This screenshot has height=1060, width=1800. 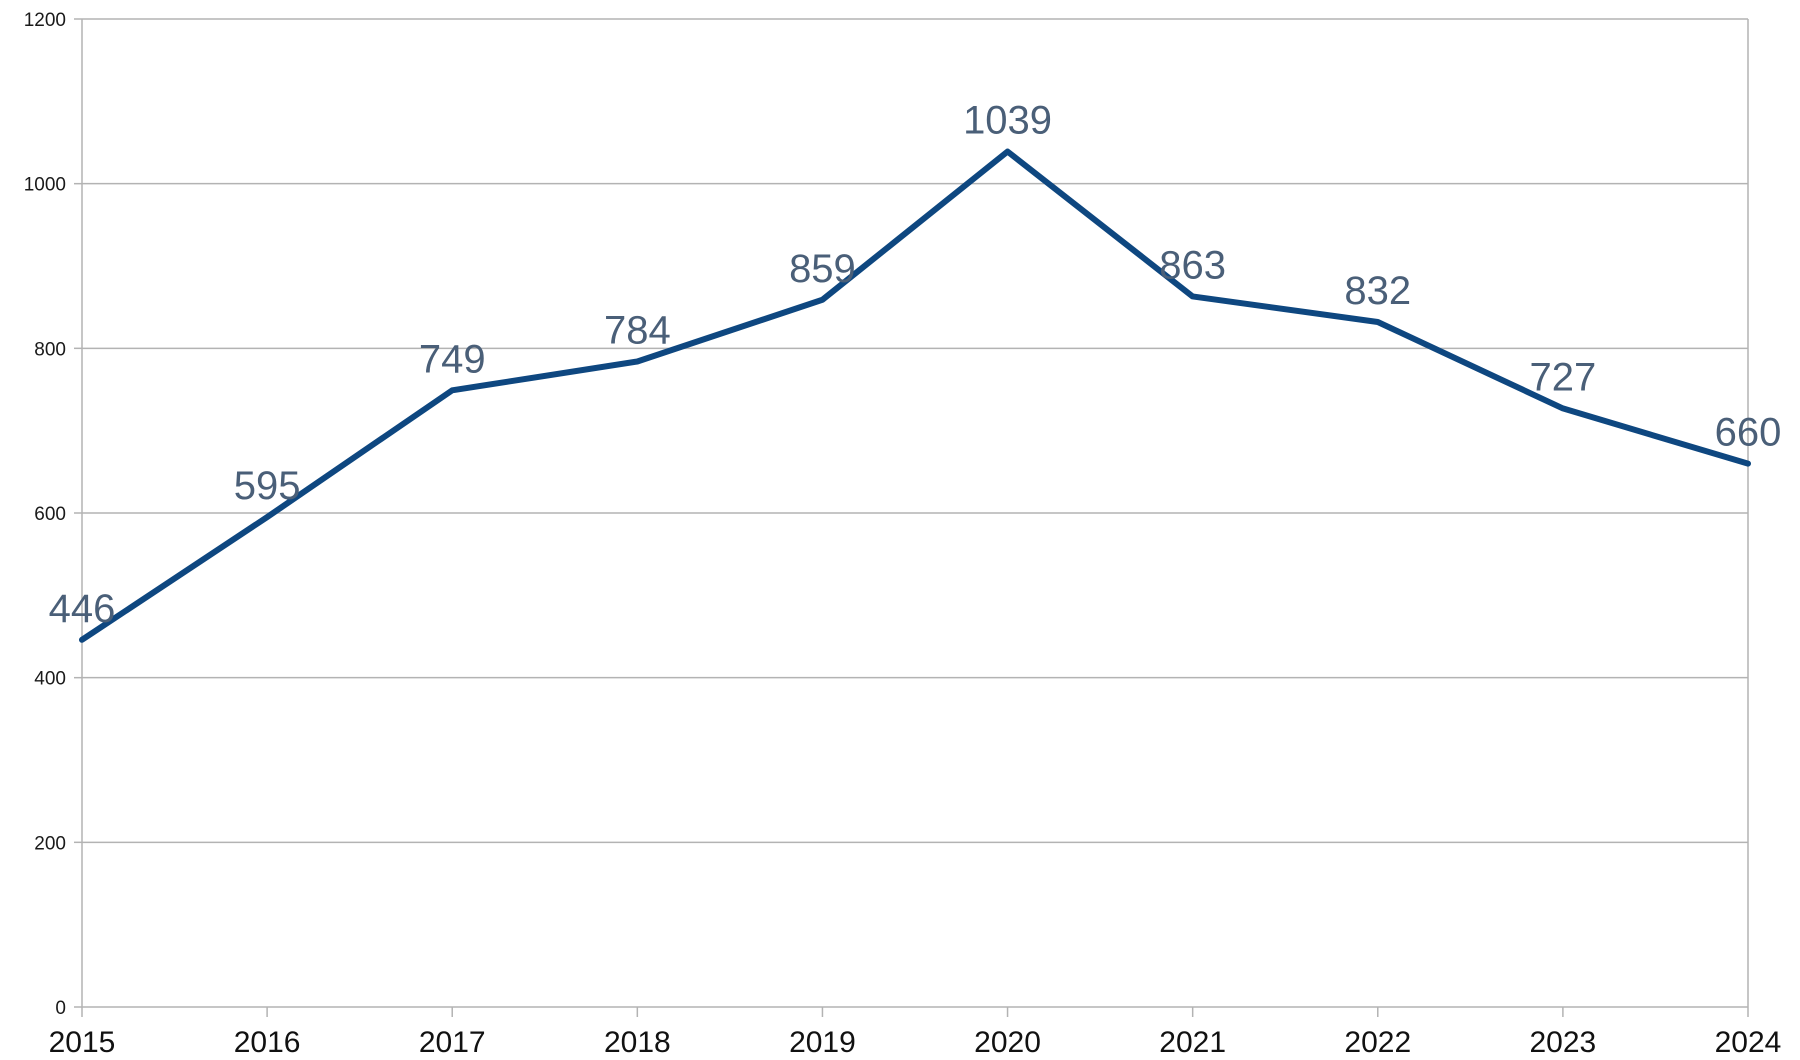 I want to click on data-label: 784, so click(x=637, y=331).